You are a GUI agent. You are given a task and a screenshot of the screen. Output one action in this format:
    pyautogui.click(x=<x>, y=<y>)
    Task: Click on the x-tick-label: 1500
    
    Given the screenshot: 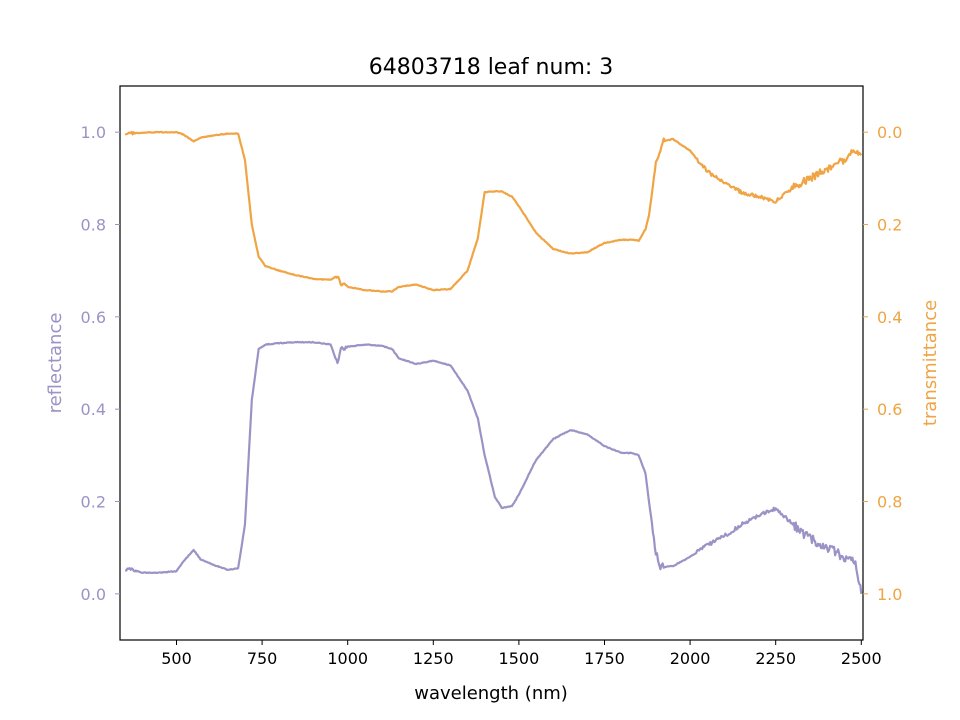 What is the action you would take?
    pyautogui.click(x=519, y=658)
    